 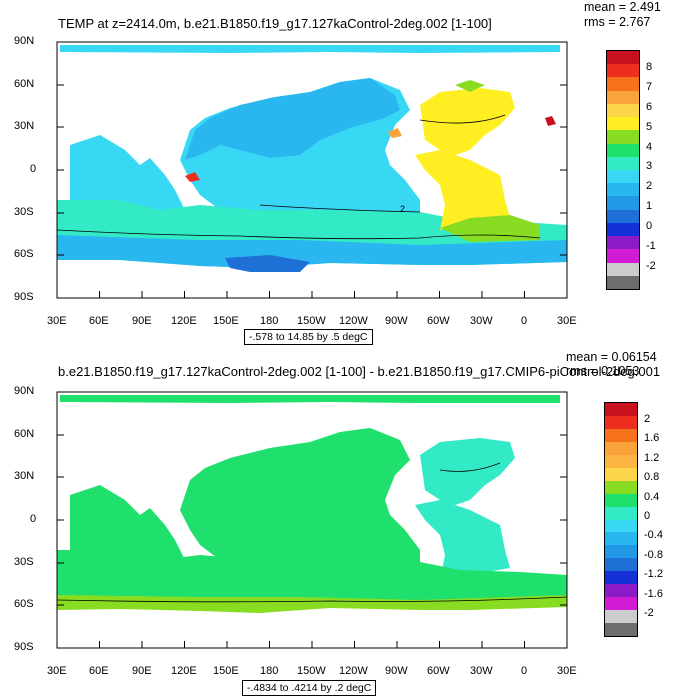 What do you see at coordinates (567, 321) in the screenshot?
I see `panel1-lon-label: 30E` at bounding box center [567, 321].